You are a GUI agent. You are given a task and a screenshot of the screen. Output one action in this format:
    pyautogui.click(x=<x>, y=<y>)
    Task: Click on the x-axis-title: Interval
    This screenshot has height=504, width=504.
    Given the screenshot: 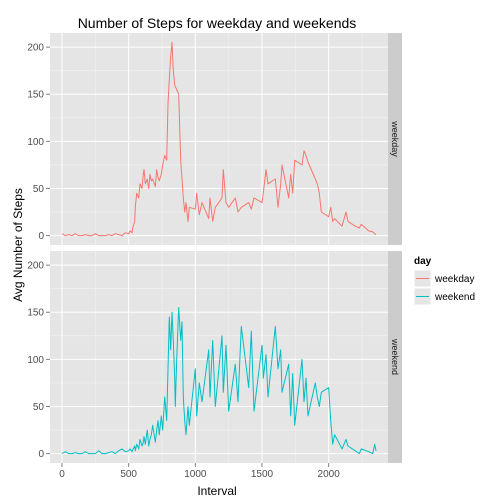 What is the action you would take?
    pyautogui.click(x=216, y=491)
    